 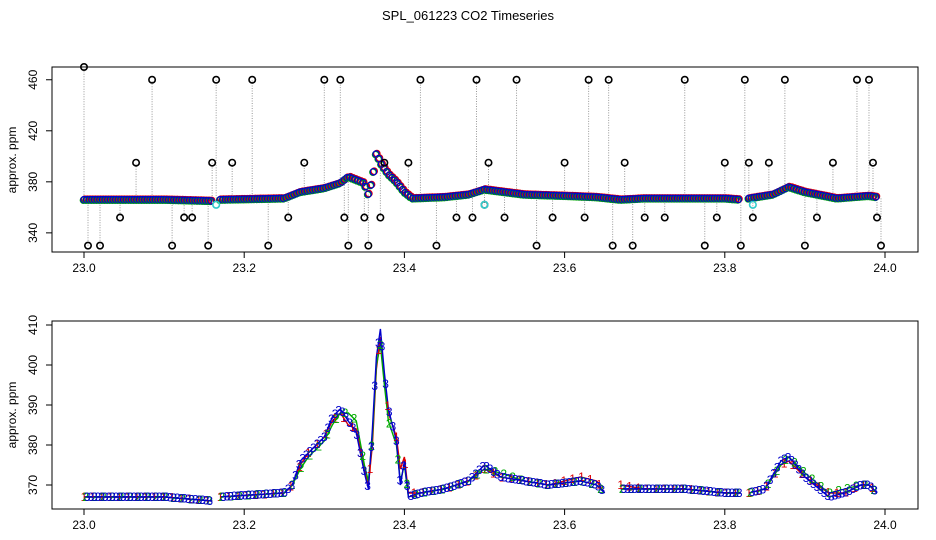 What do you see at coordinates (39, 156) in the screenshot?
I see `top-y-axis: 340 380 420 460` at bounding box center [39, 156].